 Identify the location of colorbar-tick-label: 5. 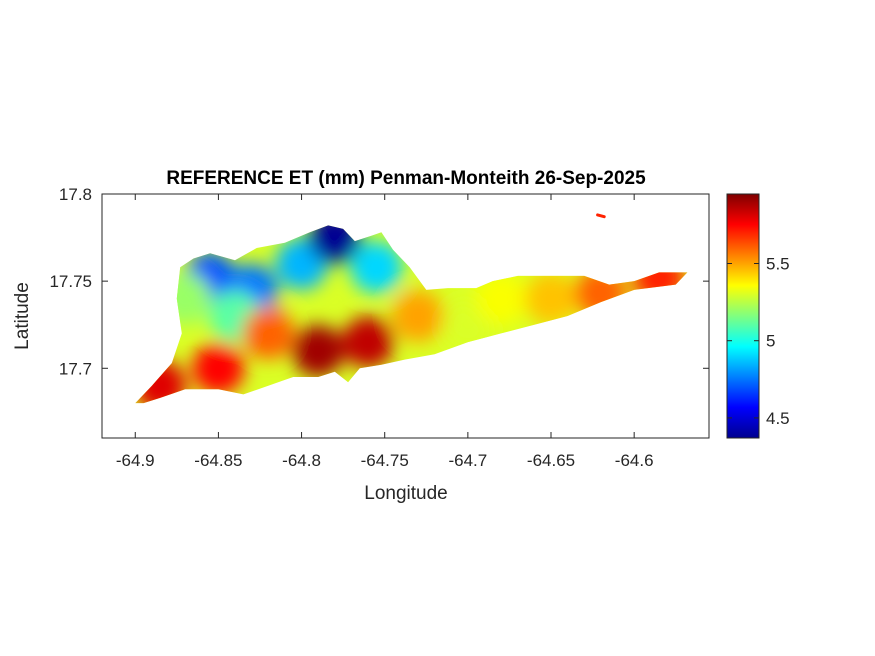
(770, 341).